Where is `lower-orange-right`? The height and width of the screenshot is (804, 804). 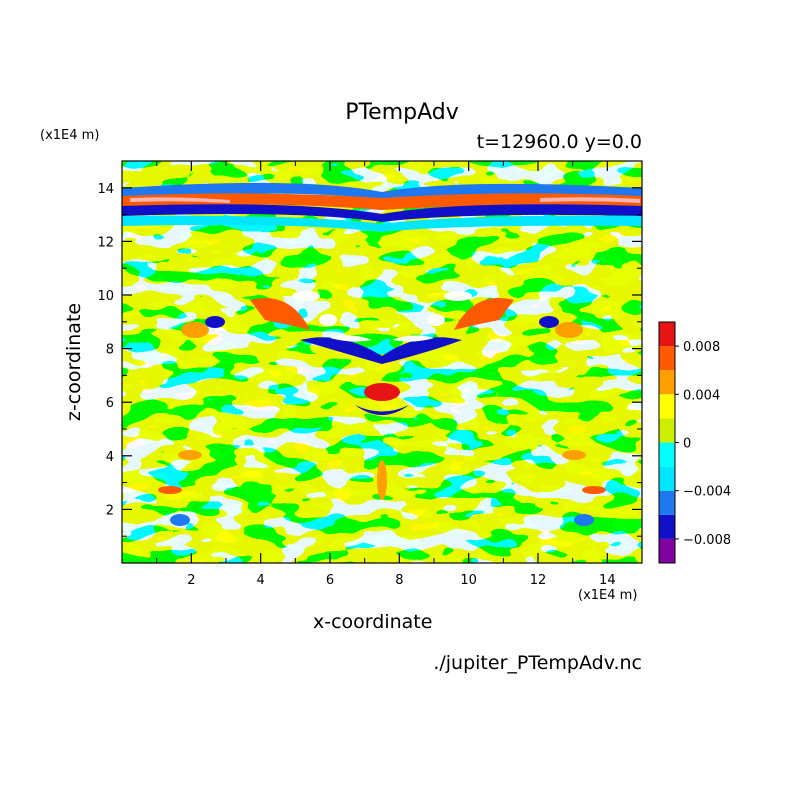
lower-orange-right is located at coordinates (574, 455).